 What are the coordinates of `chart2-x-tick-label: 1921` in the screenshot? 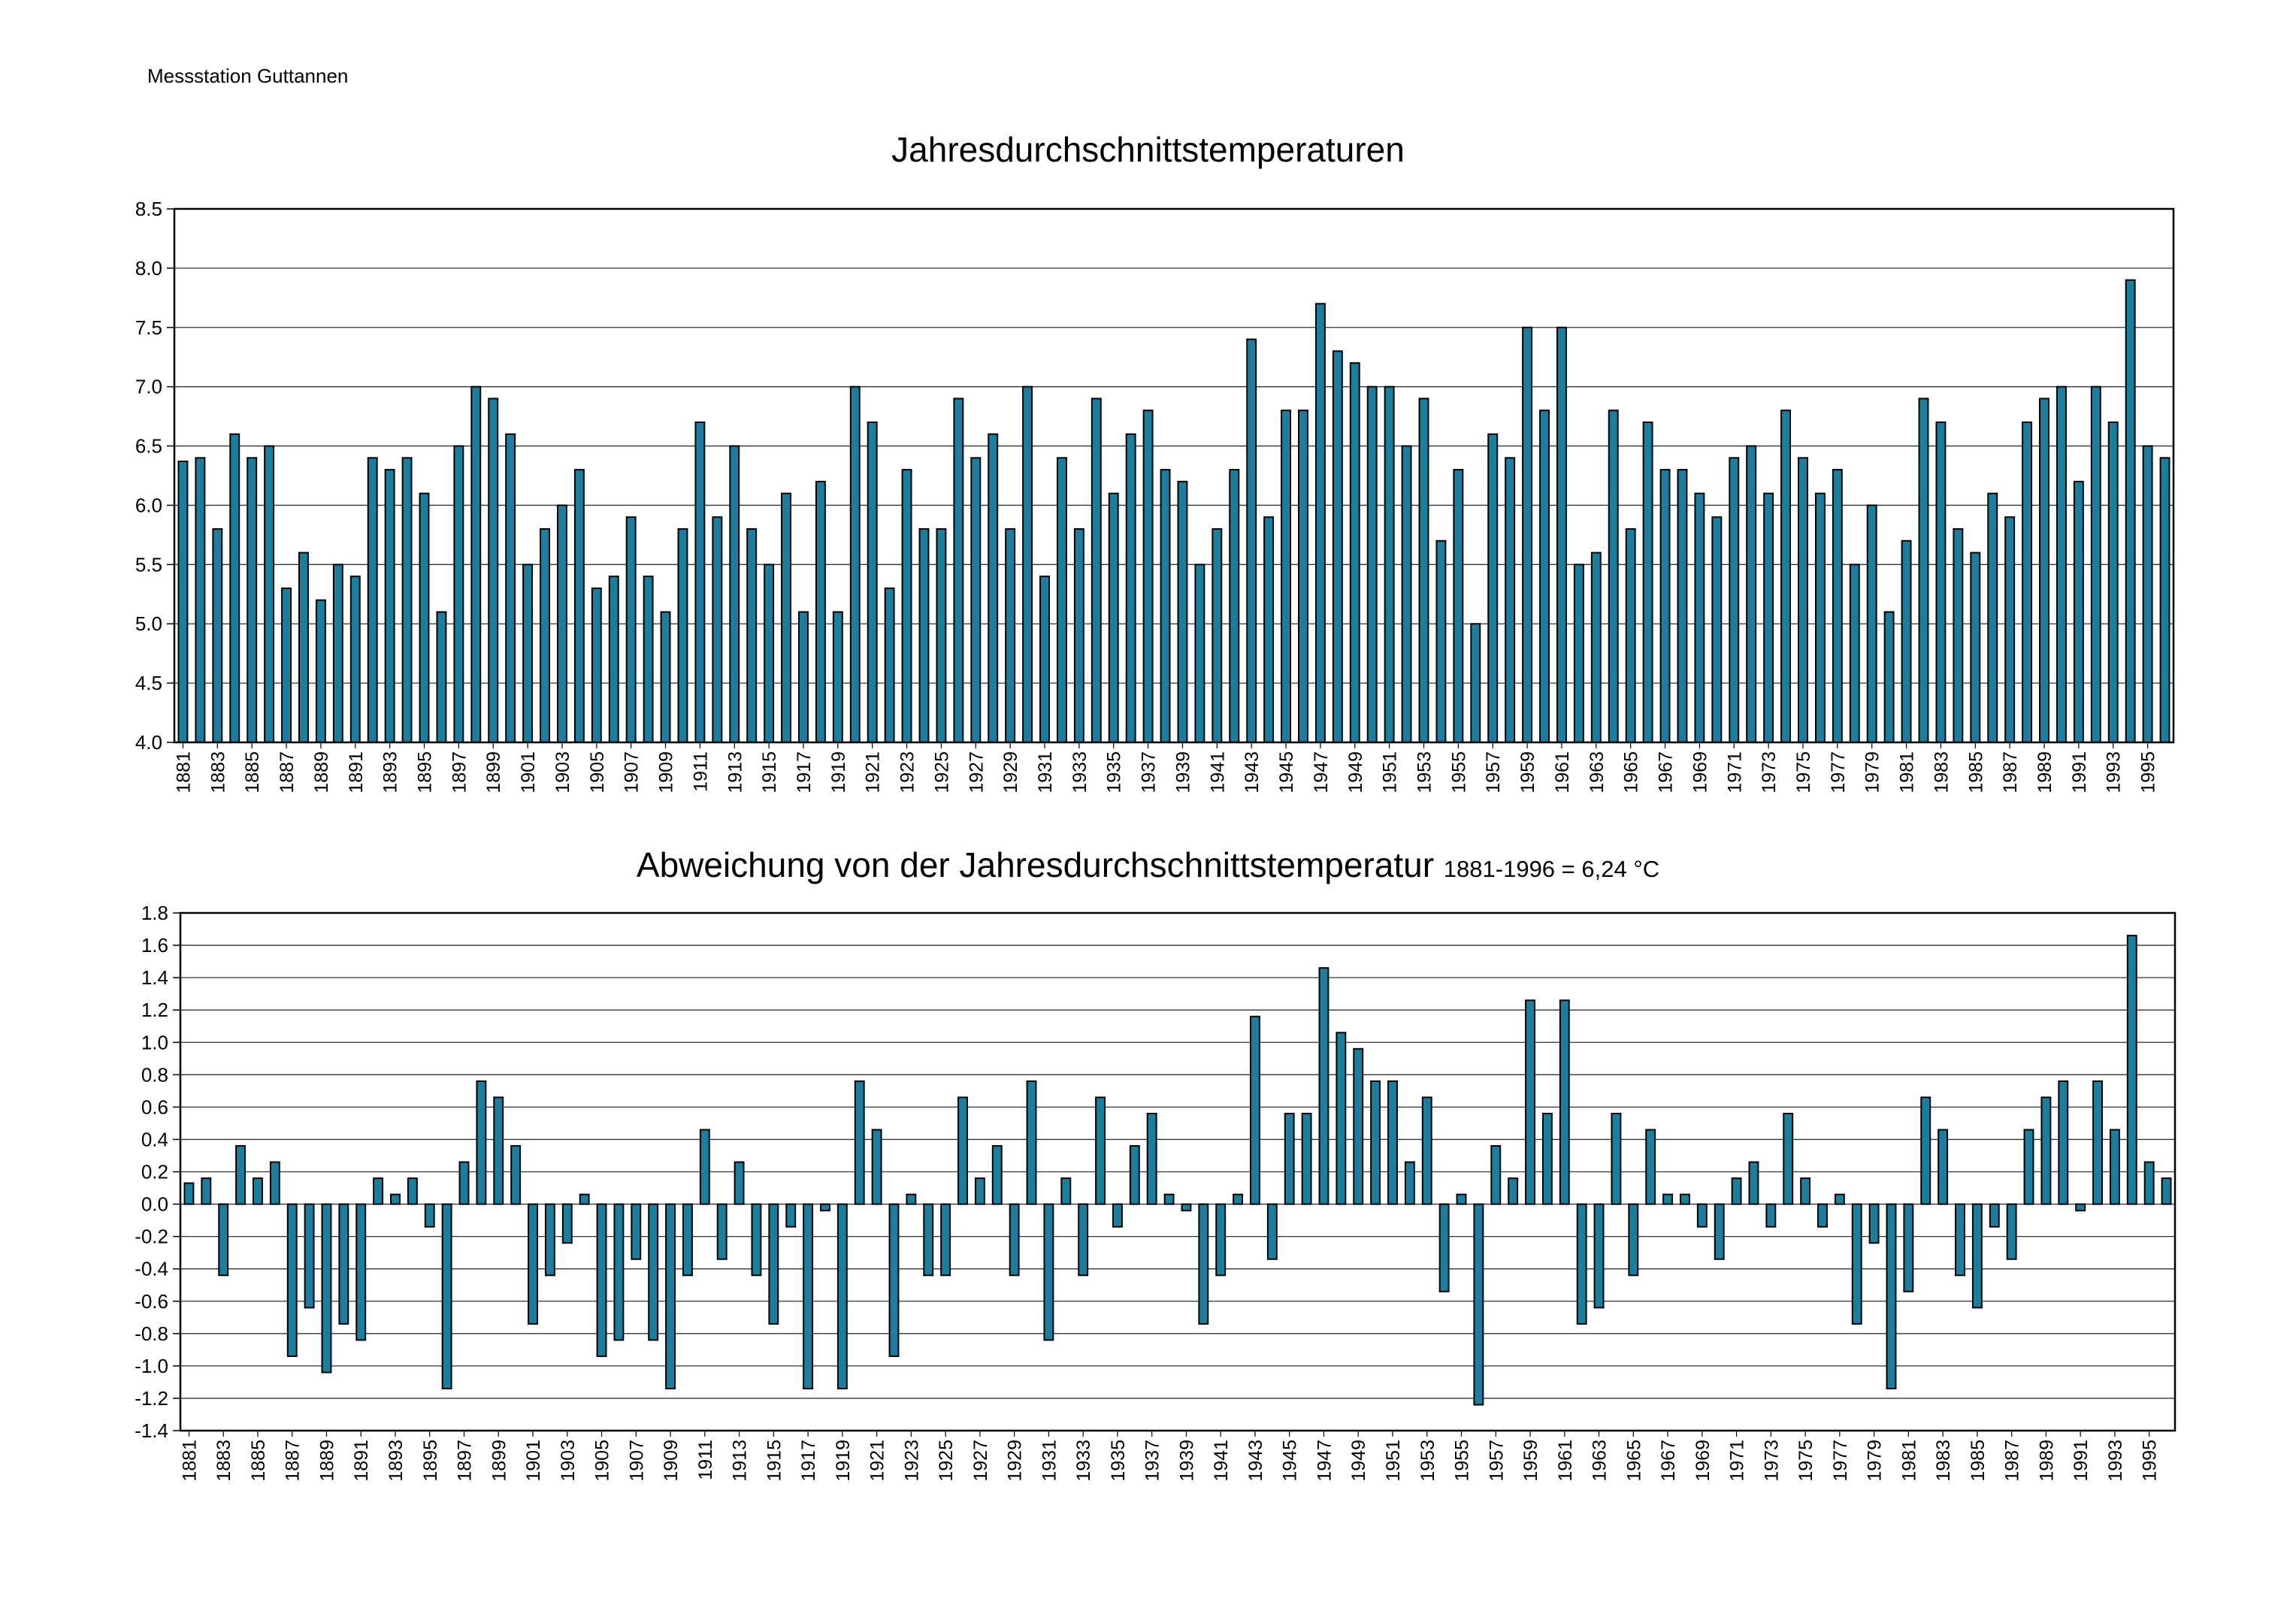 It's located at (878, 1461).